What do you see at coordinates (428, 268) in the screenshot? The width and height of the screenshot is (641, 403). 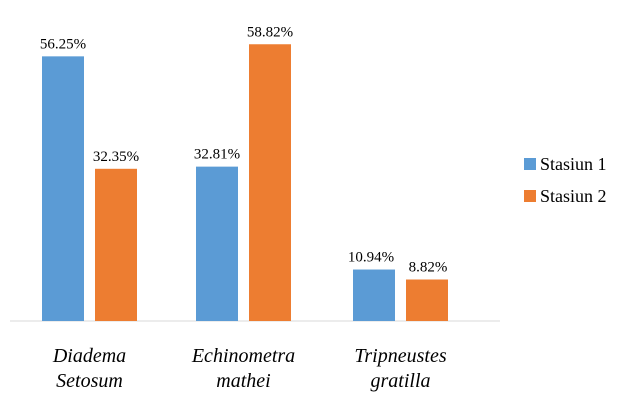 I see `data-label: 8.82%` at bounding box center [428, 268].